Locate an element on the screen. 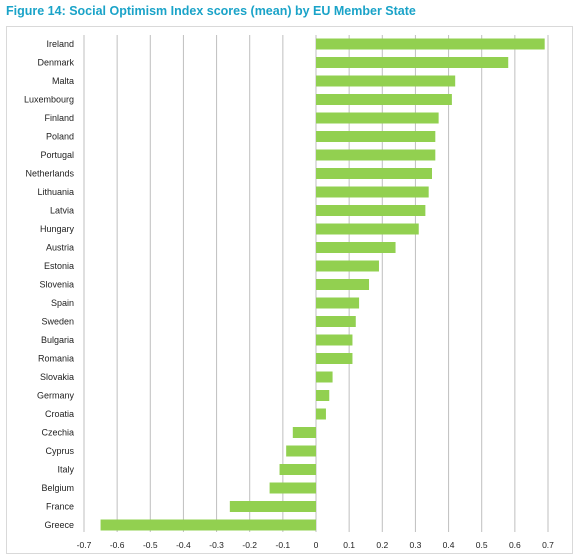 The width and height of the screenshot is (577, 558). category-label: Denmark is located at coordinates (55, 63).